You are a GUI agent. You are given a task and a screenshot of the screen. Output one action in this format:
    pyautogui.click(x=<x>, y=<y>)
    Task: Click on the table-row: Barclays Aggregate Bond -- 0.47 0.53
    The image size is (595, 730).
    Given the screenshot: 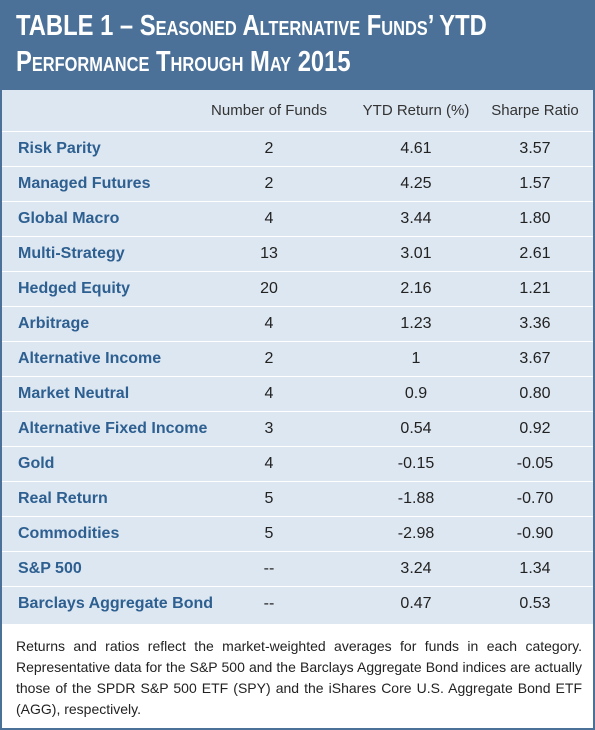 What is the action you would take?
    pyautogui.click(x=297, y=603)
    